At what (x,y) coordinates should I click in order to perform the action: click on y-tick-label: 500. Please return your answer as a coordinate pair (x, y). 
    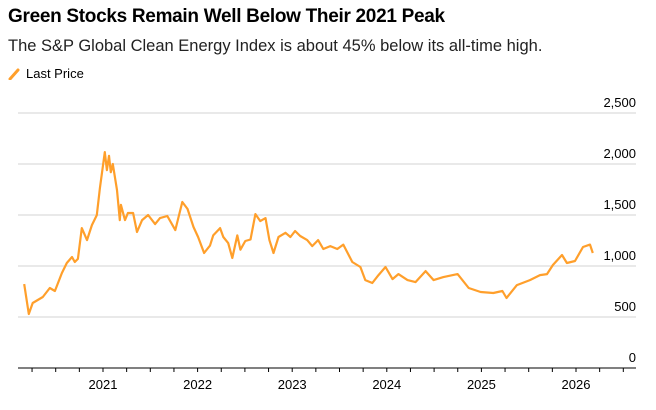
    Looking at the image, I should click on (625, 306).